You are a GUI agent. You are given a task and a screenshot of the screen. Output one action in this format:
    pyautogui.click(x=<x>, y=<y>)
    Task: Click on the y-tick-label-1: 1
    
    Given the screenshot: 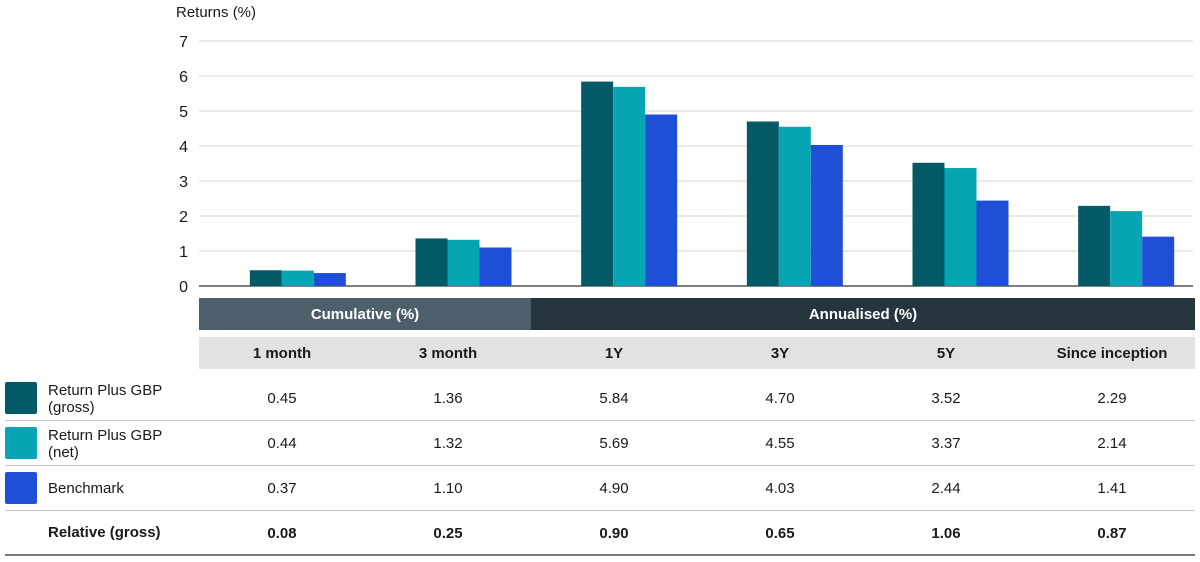 What is the action you would take?
    pyautogui.click(x=183, y=252)
    